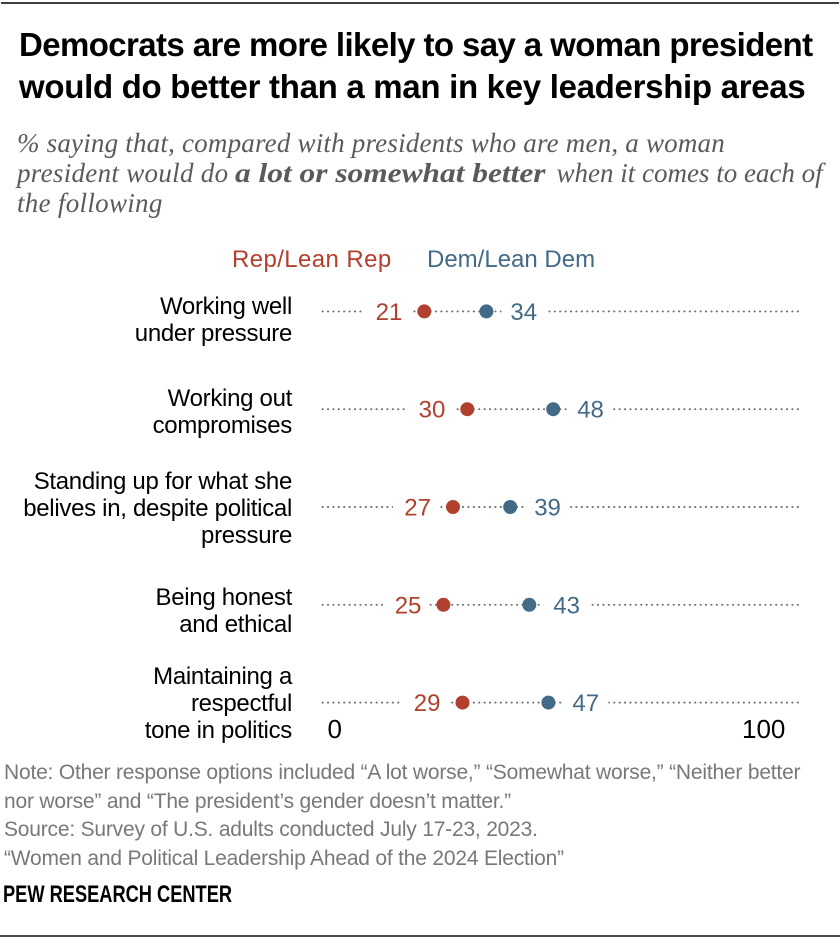 The height and width of the screenshot is (940, 840). What do you see at coordinates (590, 410) in the screenshot?
I see `svg-text: 48` at bounding box center [590, 410].